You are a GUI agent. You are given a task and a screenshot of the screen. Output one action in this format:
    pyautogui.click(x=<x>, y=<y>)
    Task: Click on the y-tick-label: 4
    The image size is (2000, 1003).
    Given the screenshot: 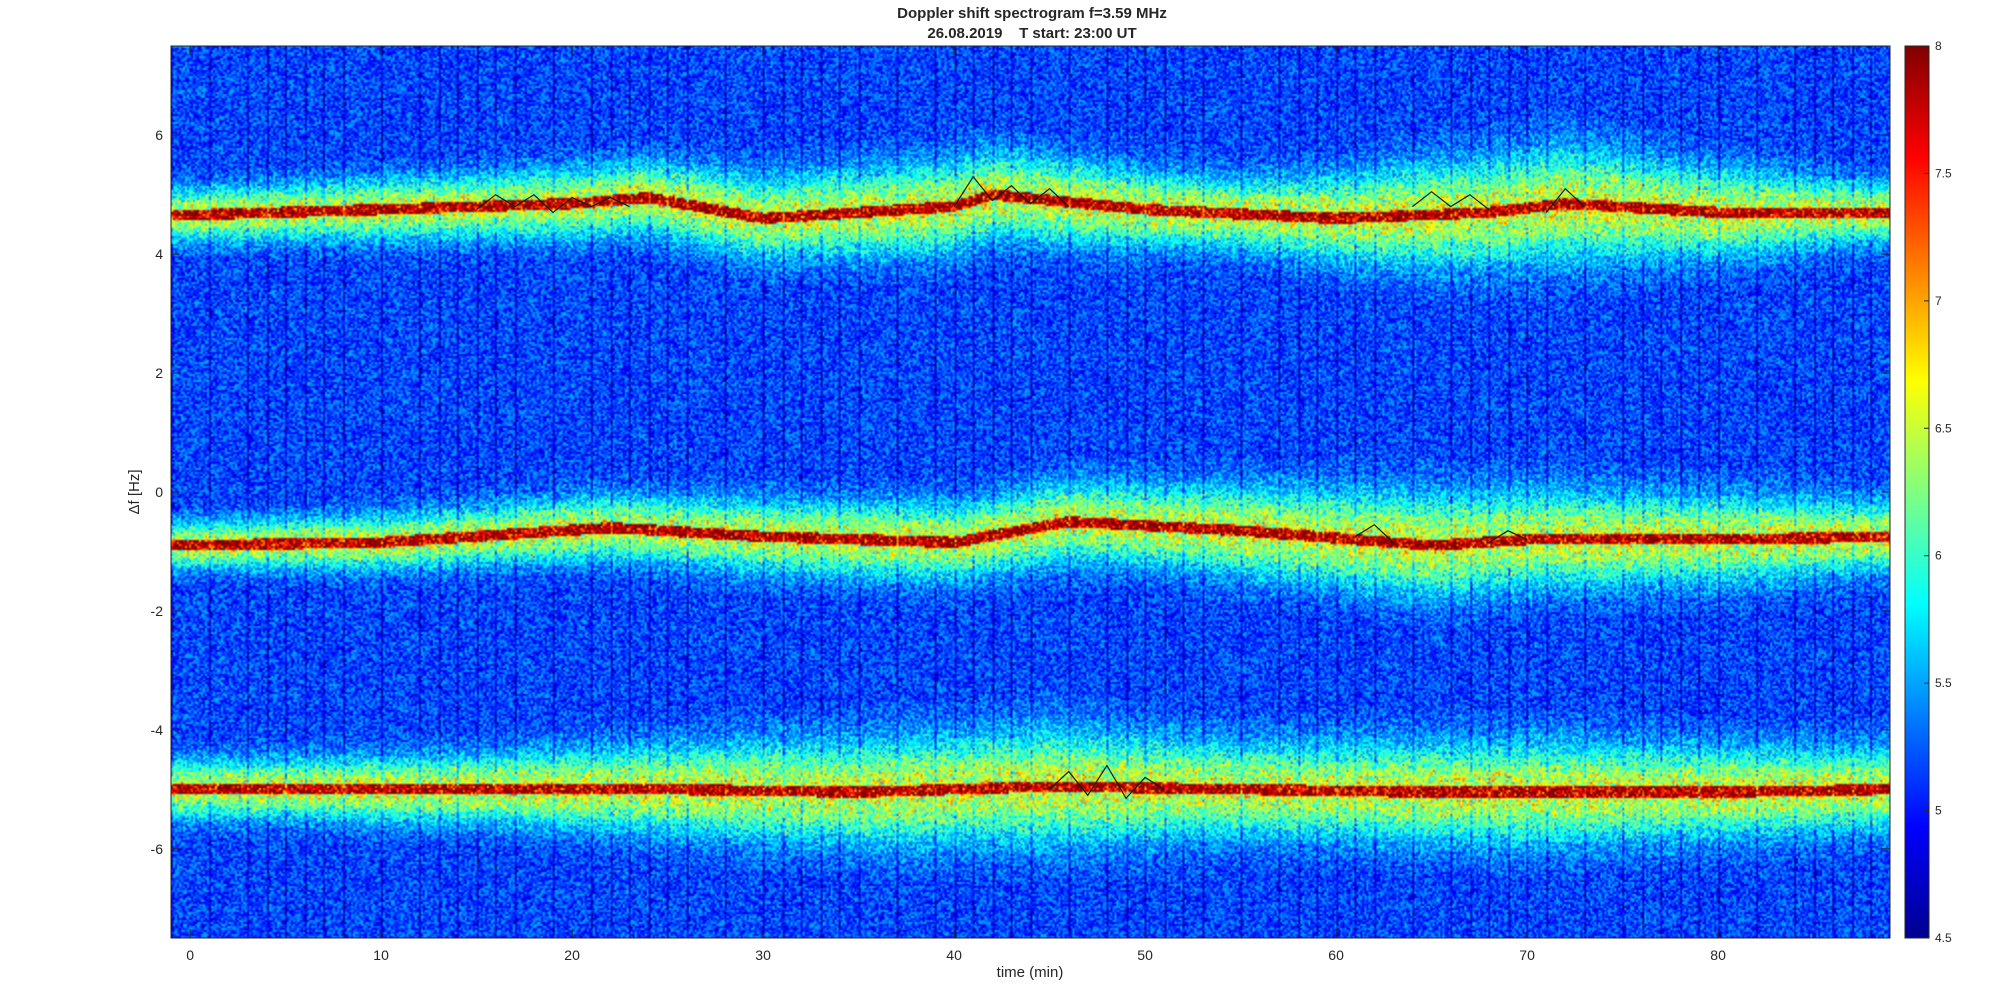 What is the action you would take?
    pyautogui.click(x=159, y=254)
    